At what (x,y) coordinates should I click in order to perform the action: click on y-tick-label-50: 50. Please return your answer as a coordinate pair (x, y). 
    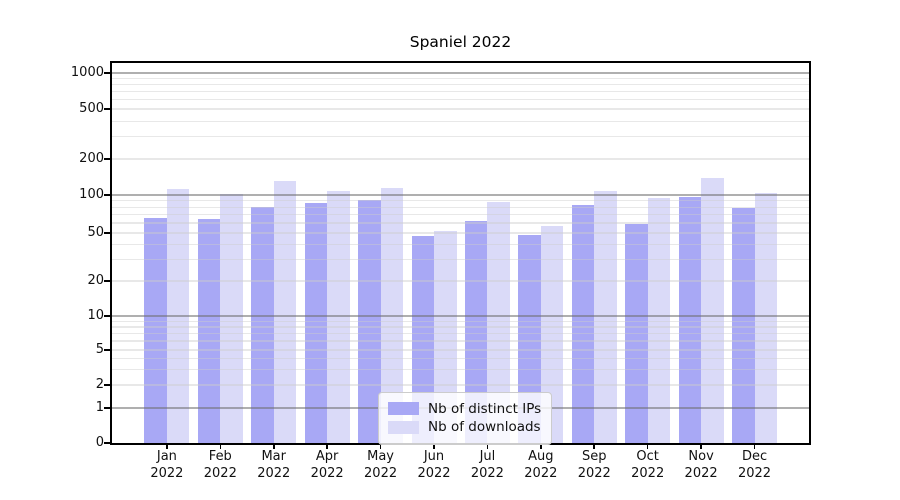
    Looking at the image, I should click on (95, 232).